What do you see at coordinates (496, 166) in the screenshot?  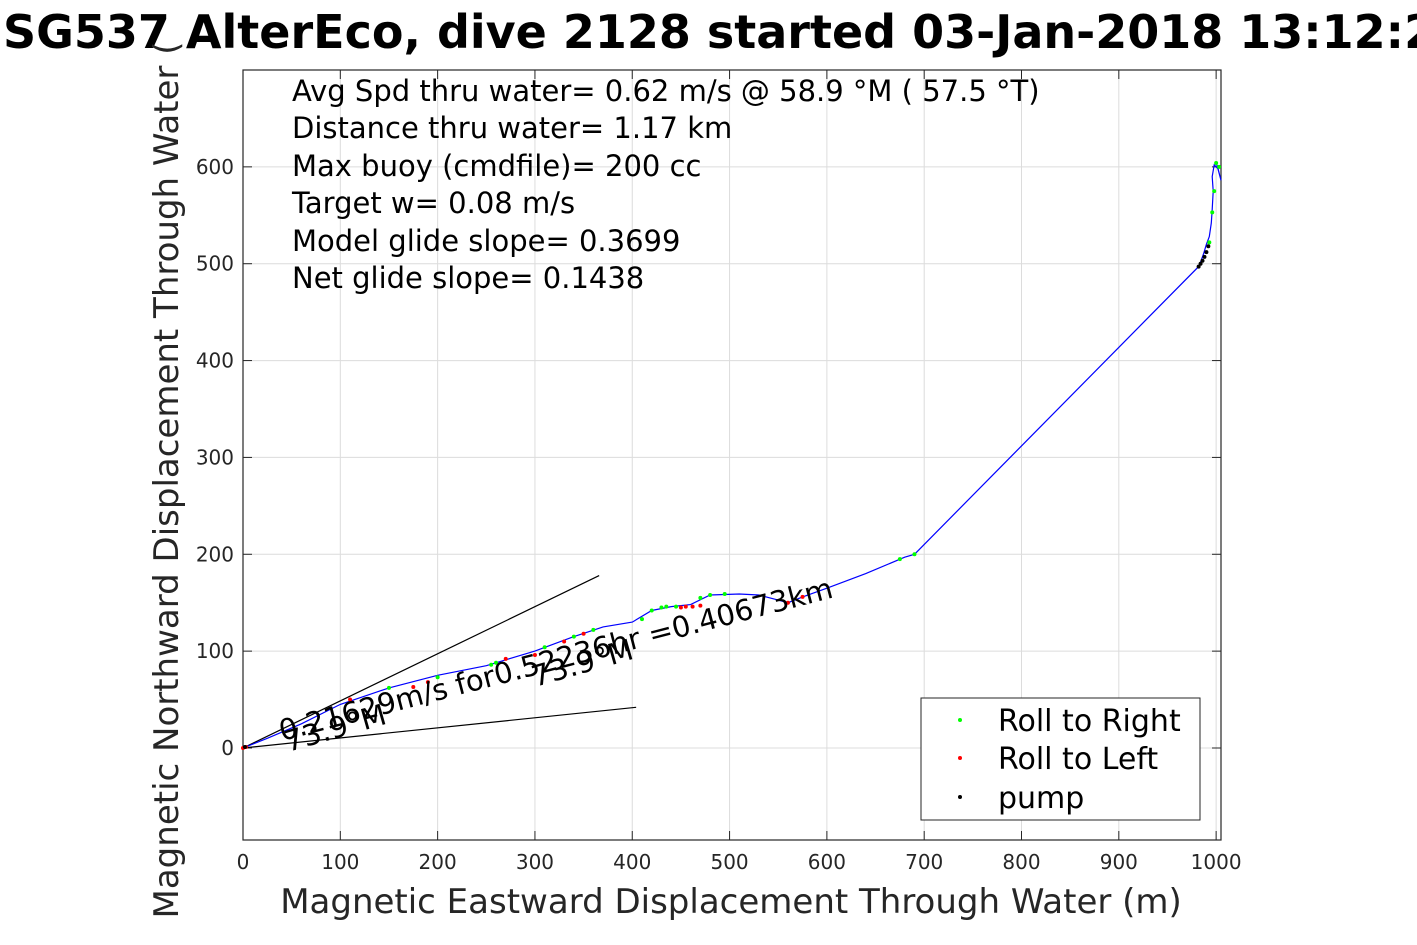 I see `stat-max-buoy: Max buoy (cmdfile)= 200 cc` at bounding box center [496, 166].